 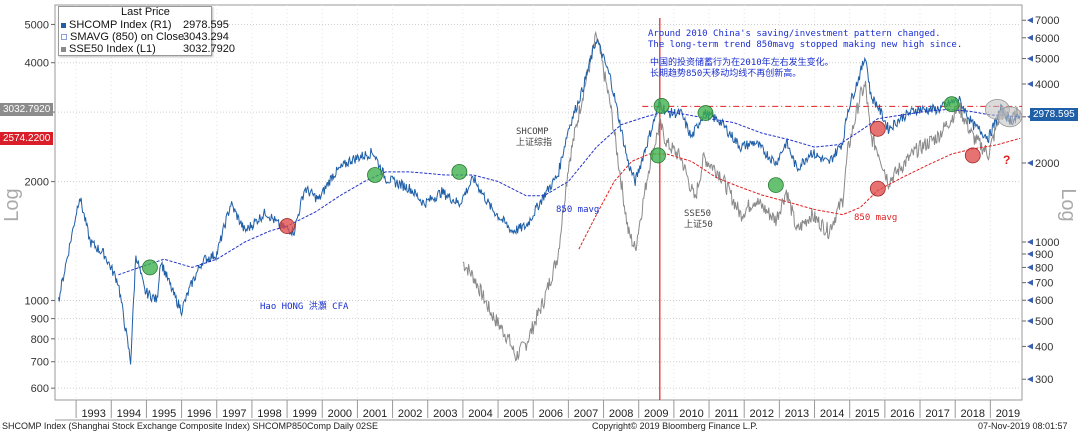 What do you see at coordinates (37, 183) in the screenshot?
I see `left-tick-label: 2000` at bounding box center [37, 183].